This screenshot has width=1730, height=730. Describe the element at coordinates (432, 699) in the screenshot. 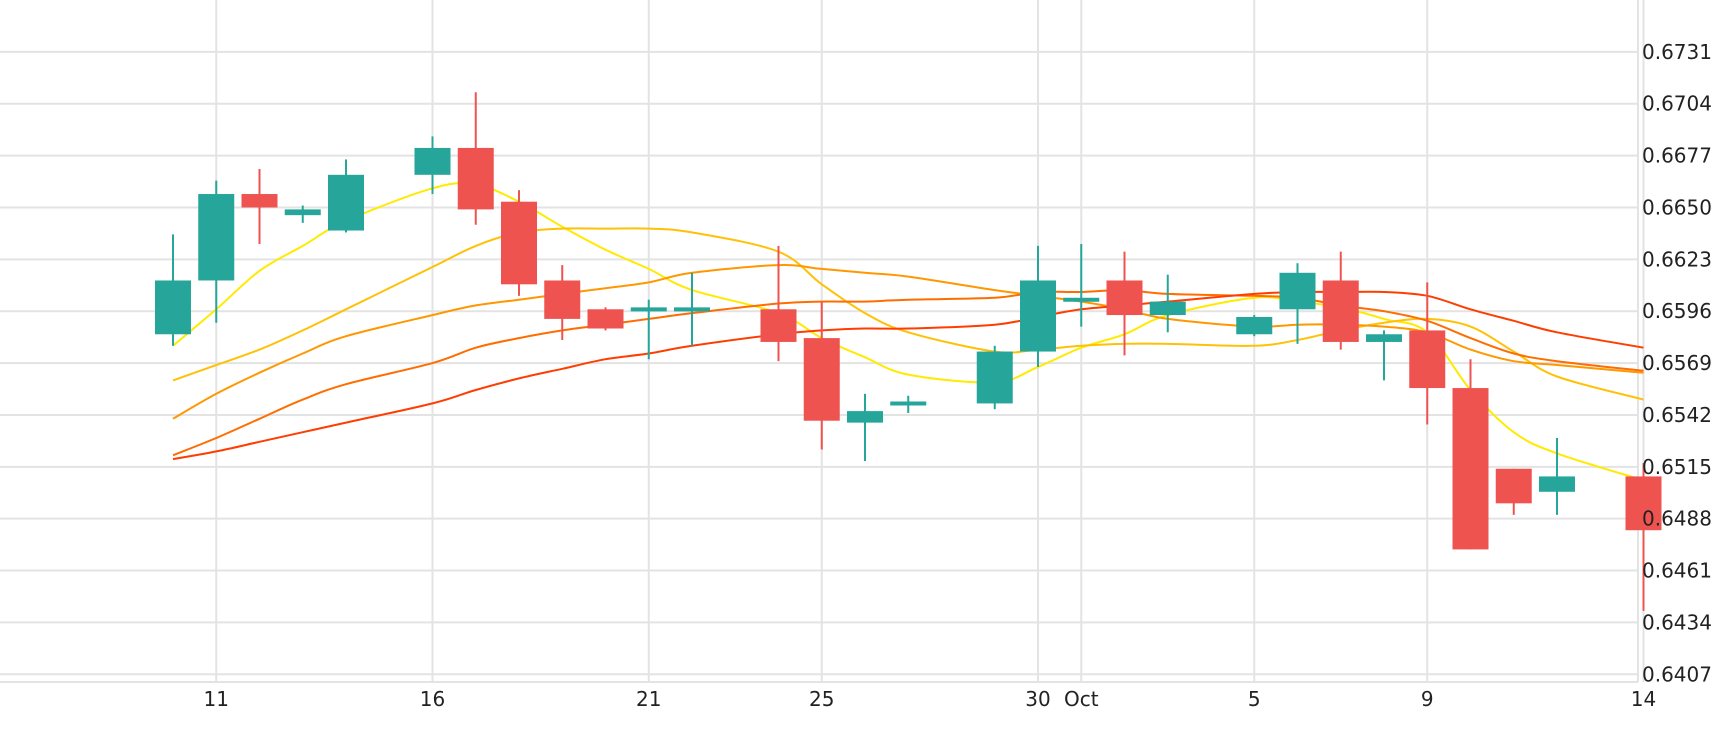

I see `x-tick-label: 16` at that location.